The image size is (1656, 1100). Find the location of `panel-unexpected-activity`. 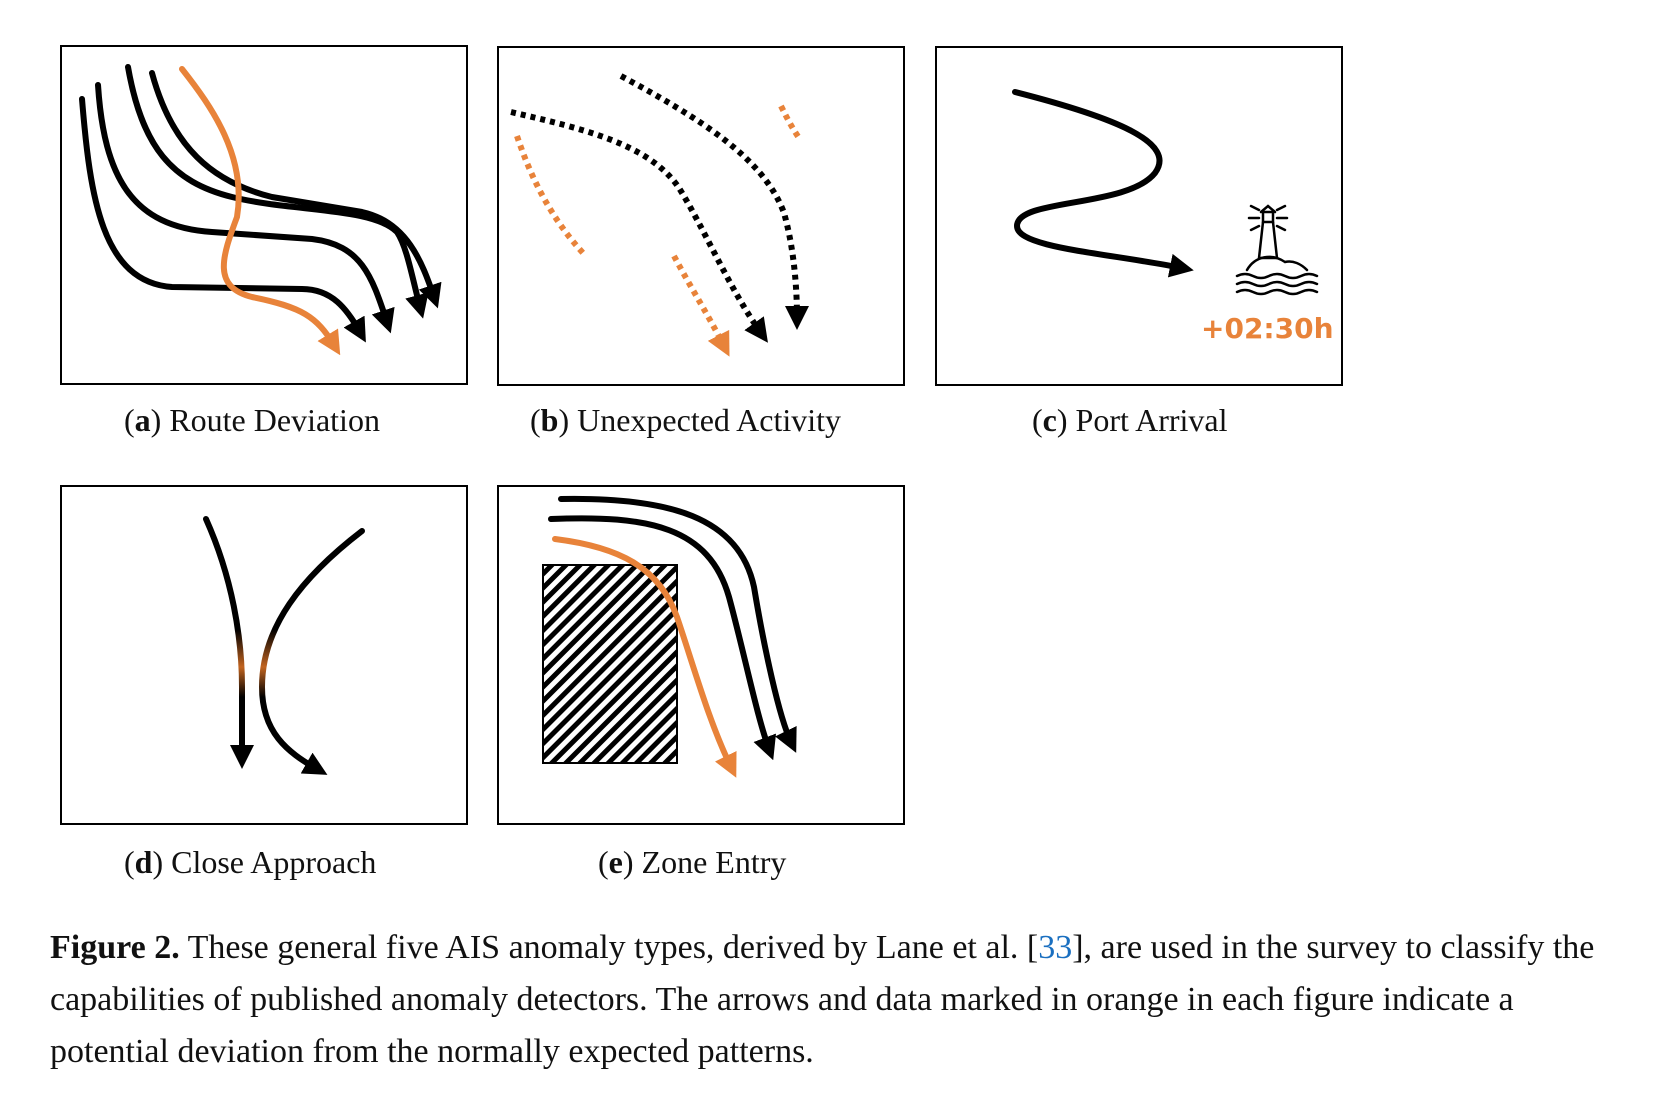

panel-unexpected-activity is located at coordinates (701, 216).